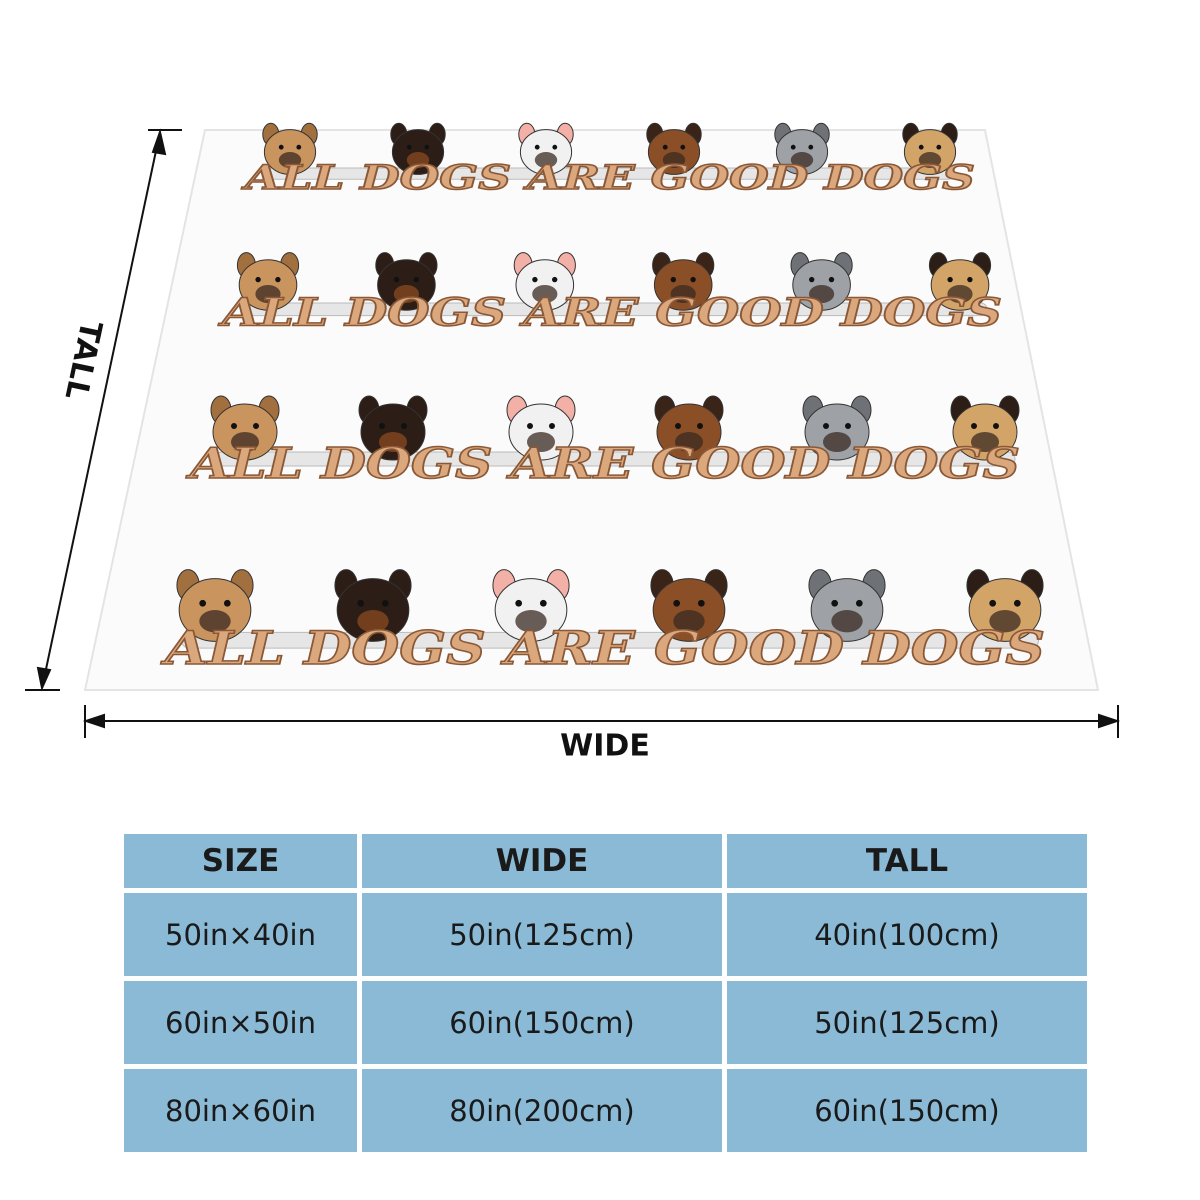 This screenshot has height=1200, width=1200. I want to click on cell: 60in(150cm), so click(542, 1022).